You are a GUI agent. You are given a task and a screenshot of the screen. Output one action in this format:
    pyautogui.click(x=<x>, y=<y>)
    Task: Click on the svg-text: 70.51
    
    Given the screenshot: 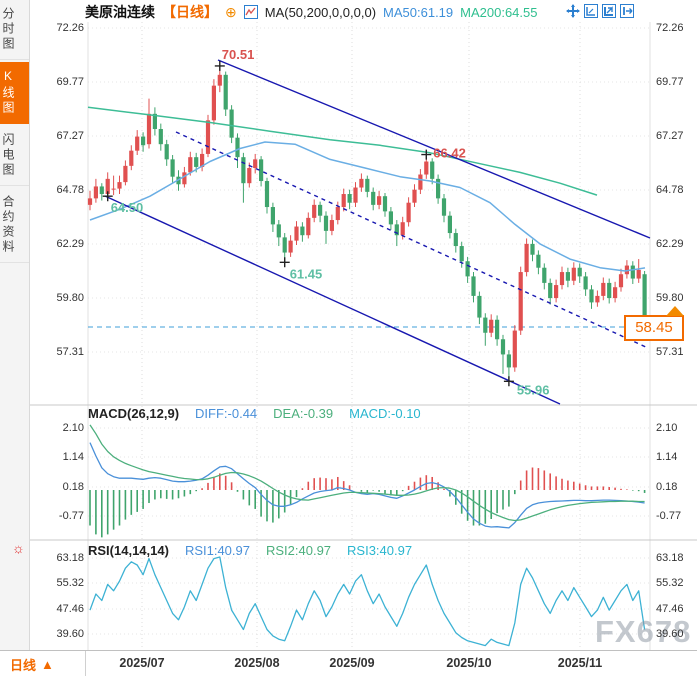 What is the action you would take?
    pyautogui.click(x=238, y=54)
    